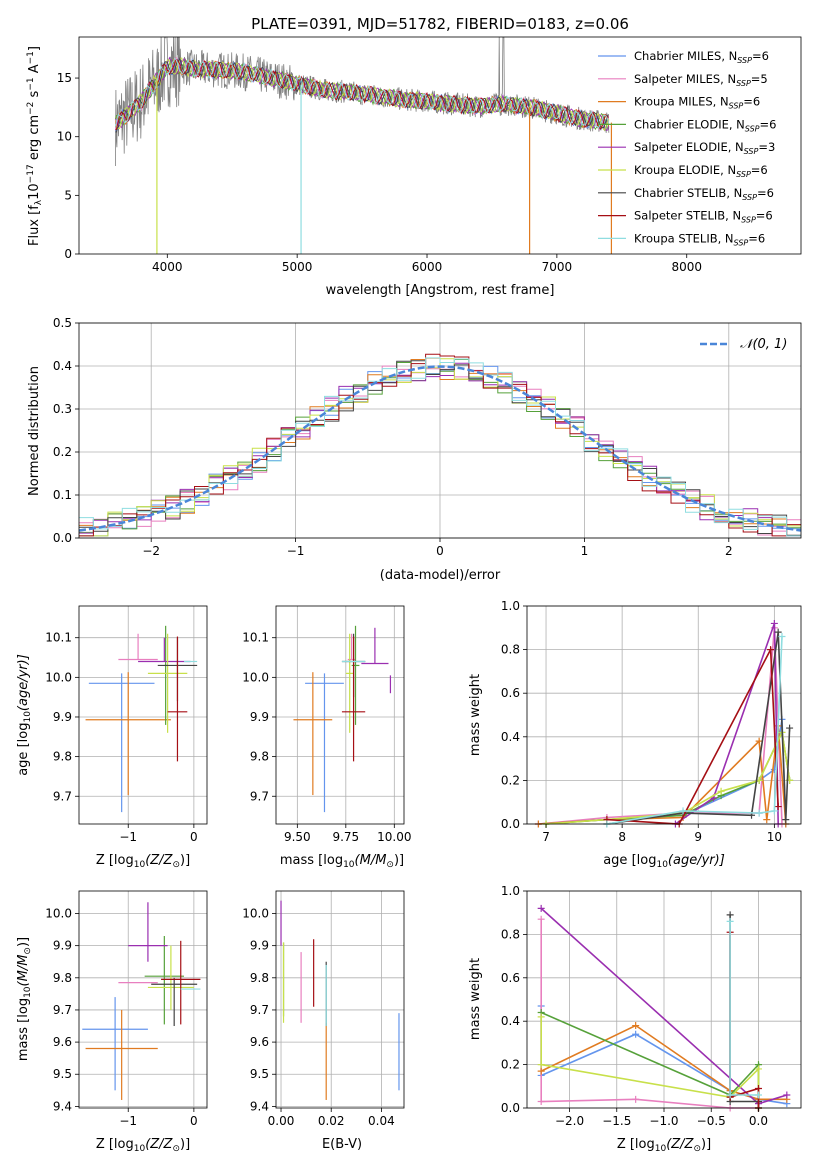 The image size is (819, 1170). Describe the element at coordinates (68, 195) in the screenshot. I see `p1-ytick-label: 5` at that location.